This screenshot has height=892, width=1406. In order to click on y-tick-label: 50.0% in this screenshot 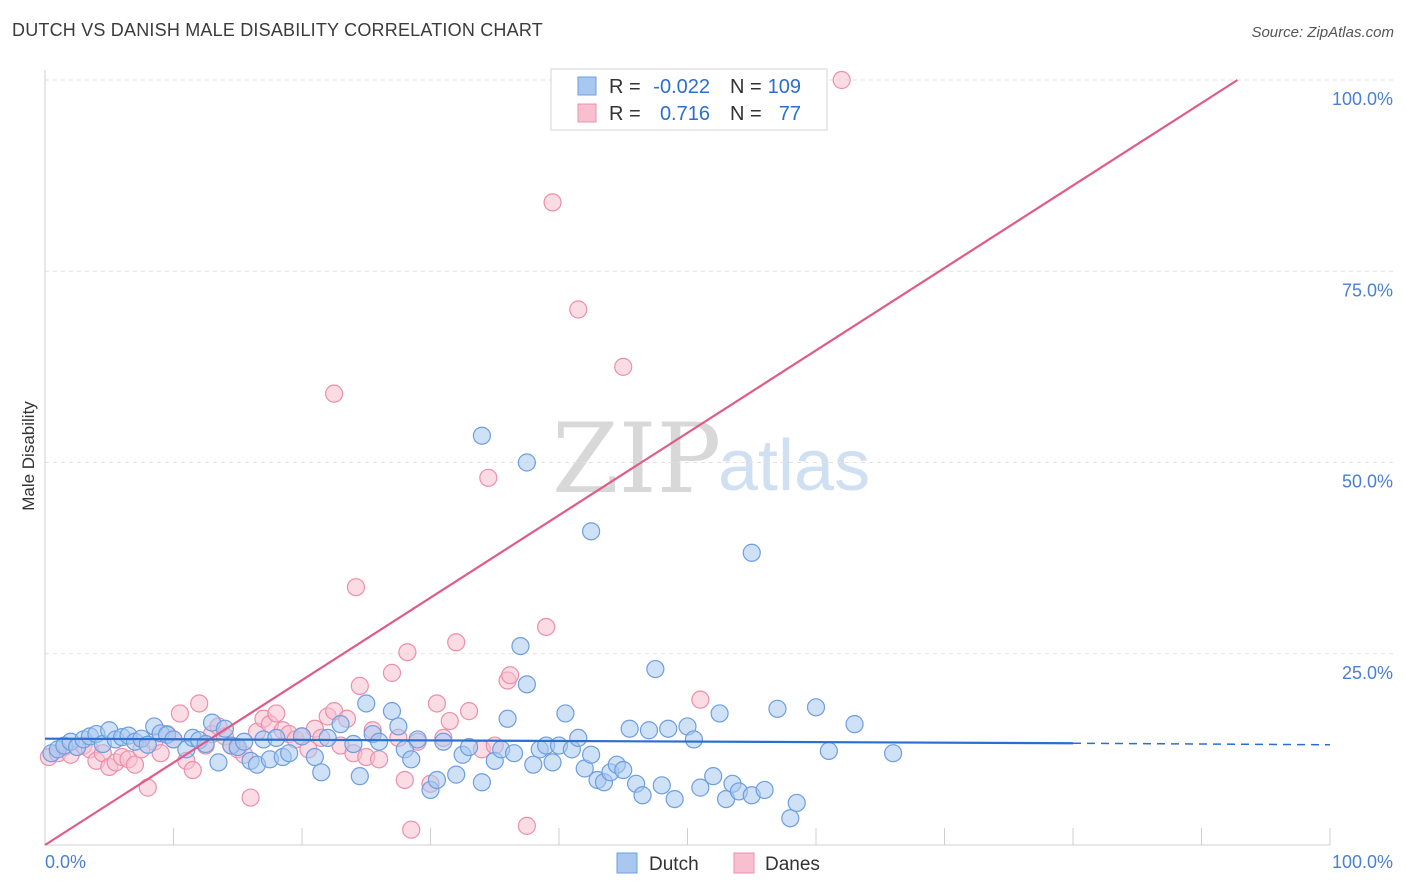, I will do `click(1367, 482)`.